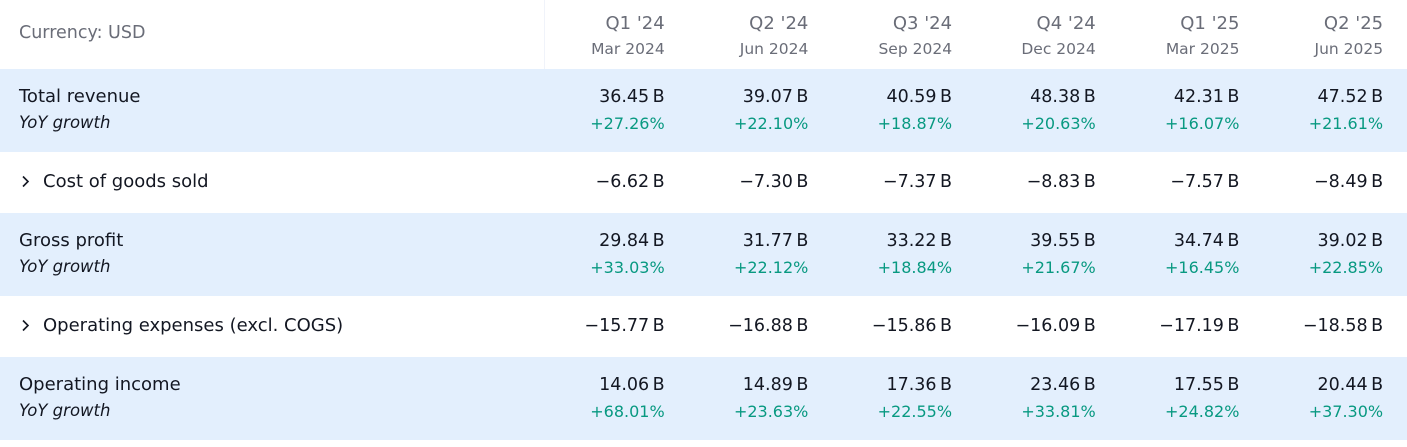 This screenshot has width=1407, height=447. Describe the element at coordinates (126, 181) in the screenshot. I see `row-title: Cost of goods sold` at that location.